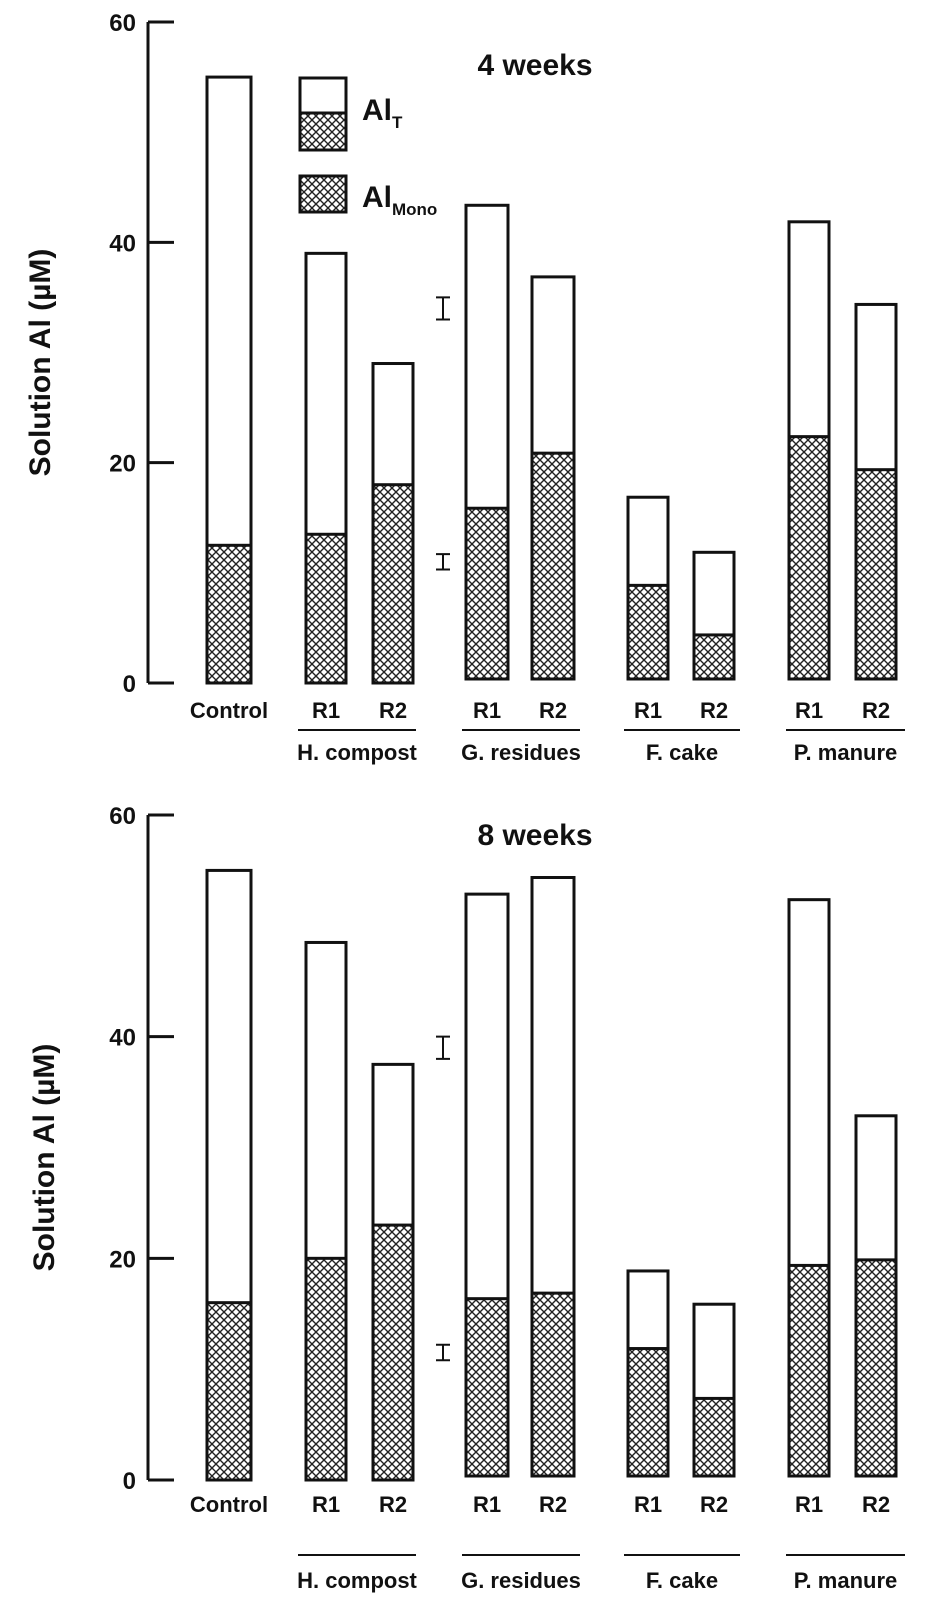  Describe the element at coordinates (534, 835) in the screenshot. I see `panel-2-title: 8 weeks` at that location.